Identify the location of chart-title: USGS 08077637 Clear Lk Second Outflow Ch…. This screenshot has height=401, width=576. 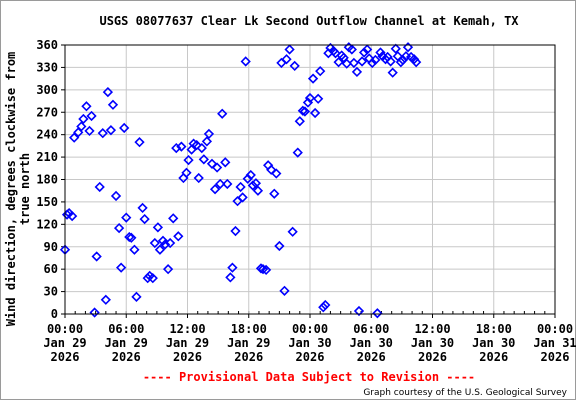
(309, 21).